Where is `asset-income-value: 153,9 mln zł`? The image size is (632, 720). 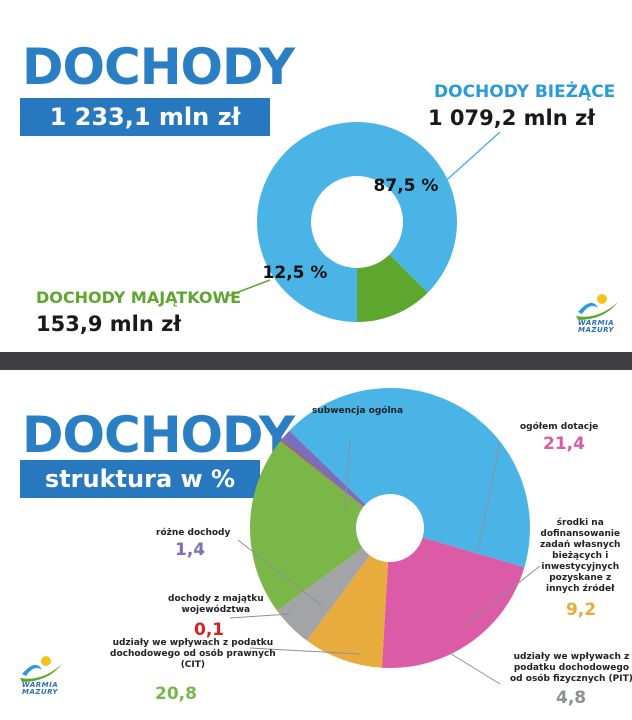
asset-income-value: 153,9 mln zł is located at coordinates (109, 324).